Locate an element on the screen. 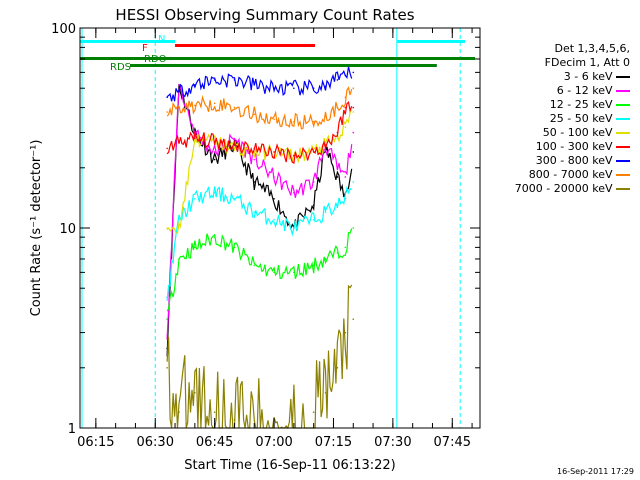 This screenshot has height=480, width=640. x-tick-label: 06:45 is located at coordinates (214, 442).